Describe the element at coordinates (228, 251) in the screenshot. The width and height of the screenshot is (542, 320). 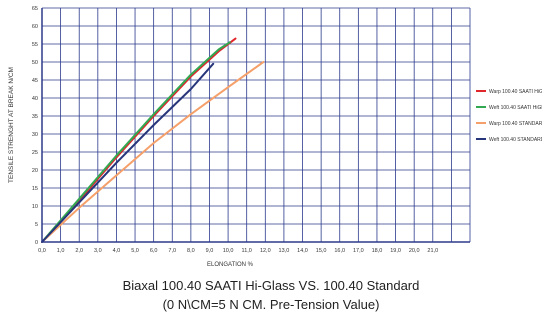
I see `x-tick-label: 10,0` at that location.